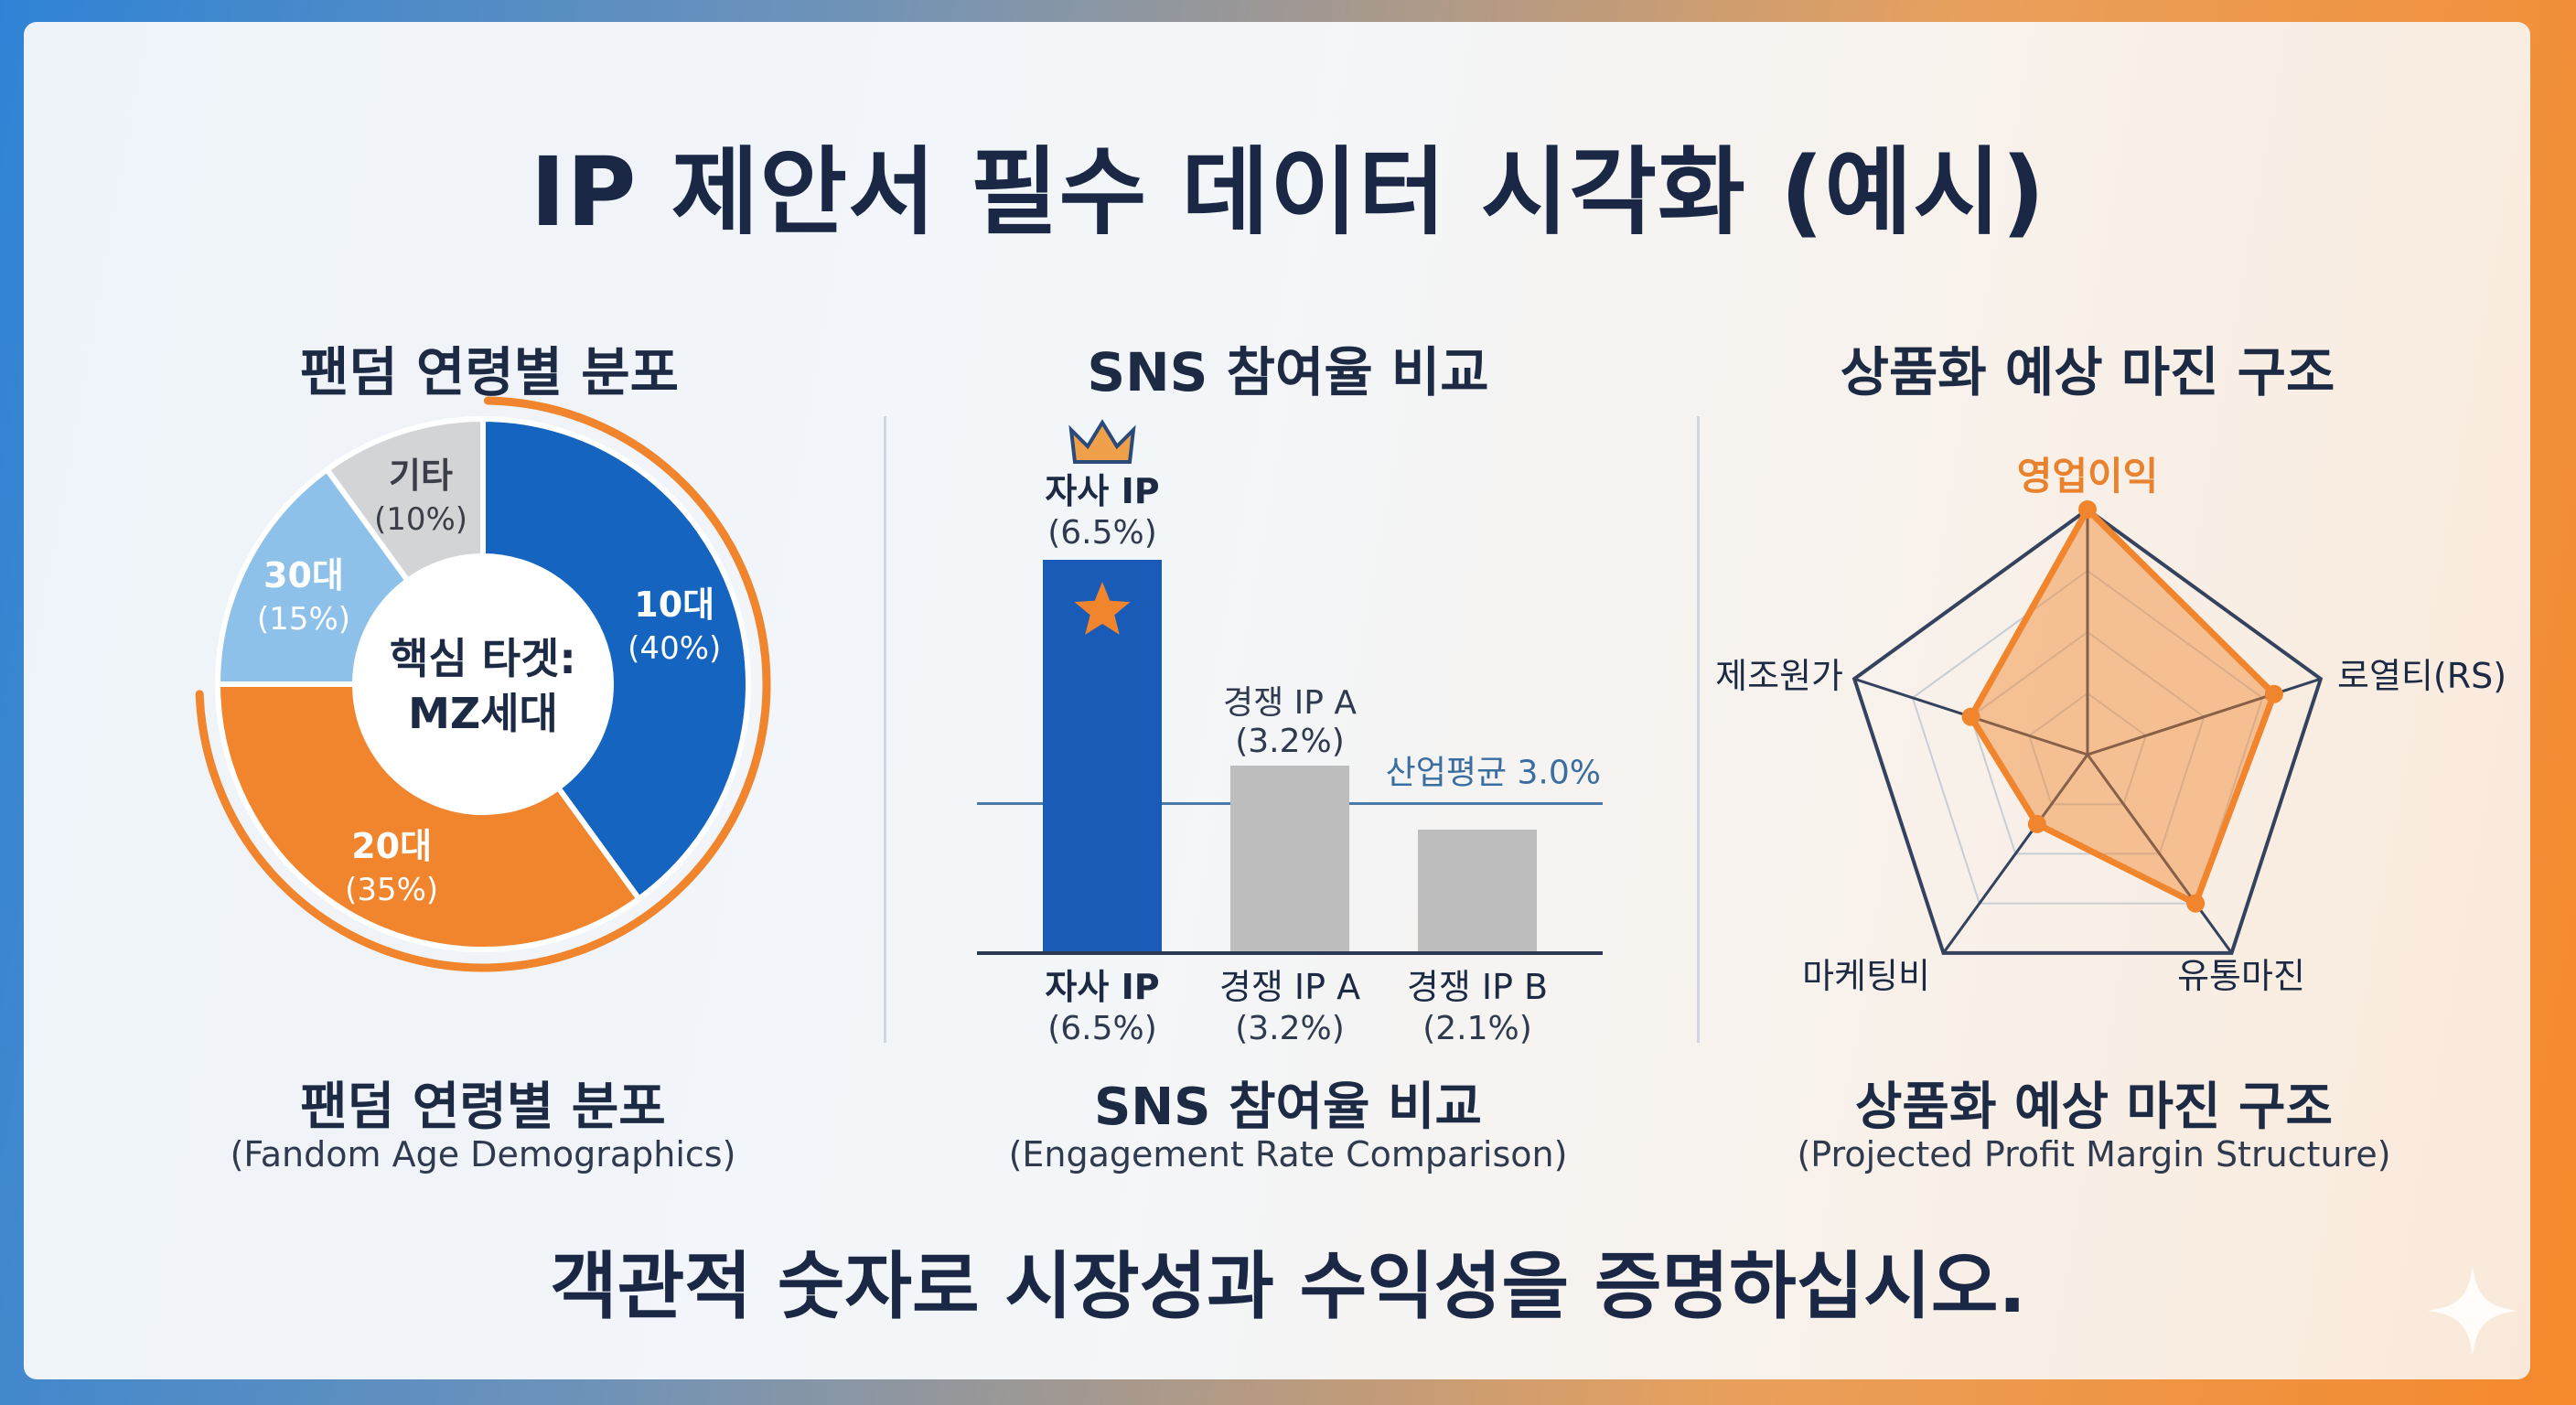 Image resolution: width=2576 pixels, height=1405 pixels. I want to click on caption-sns-sub: (Engagement Rate Comparison), so click(1288, 1154).